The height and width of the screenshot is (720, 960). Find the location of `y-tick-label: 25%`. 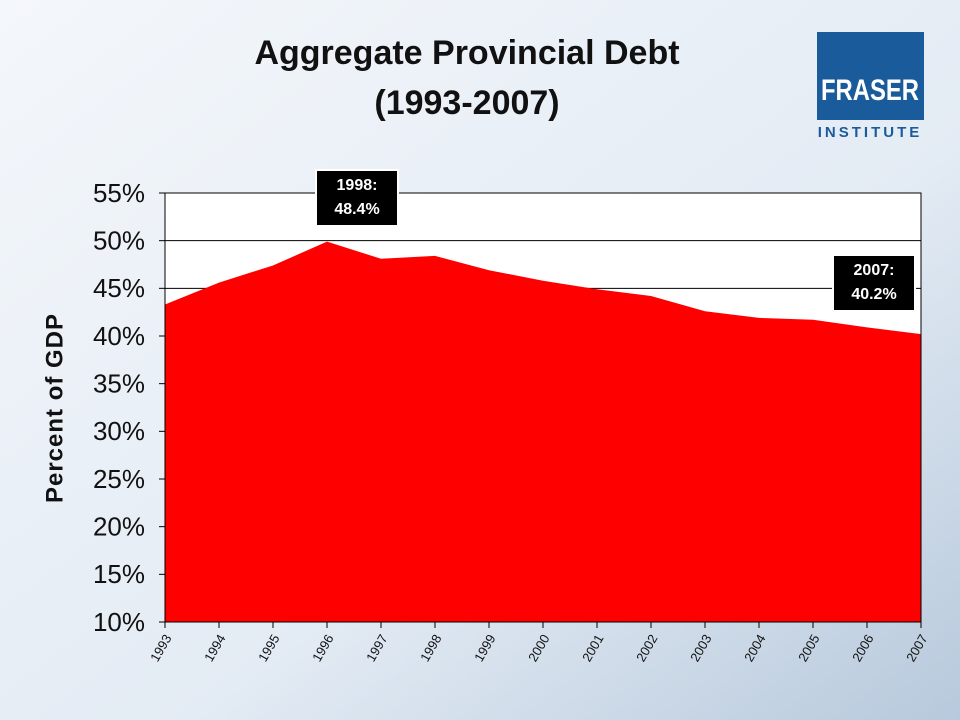

y-tick-label: 25% is located at coordinates (119, 479).